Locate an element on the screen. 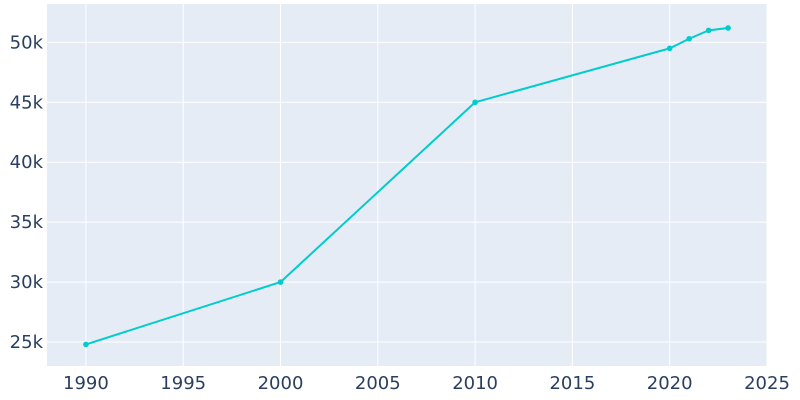  x-tick-label: 2025 is located at coordinates (767, 383).